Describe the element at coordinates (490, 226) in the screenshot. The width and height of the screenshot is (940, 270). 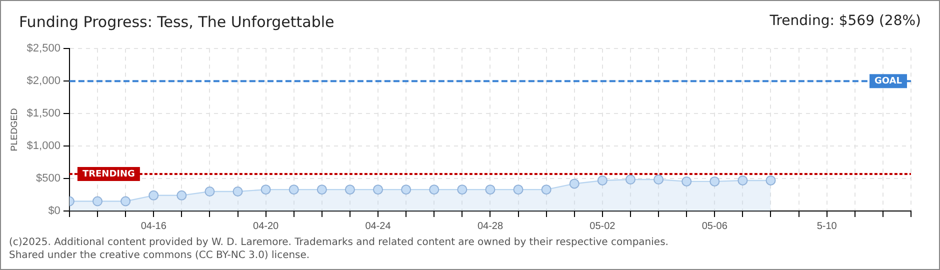
I see `x-tick-label: 04-28` at that location.